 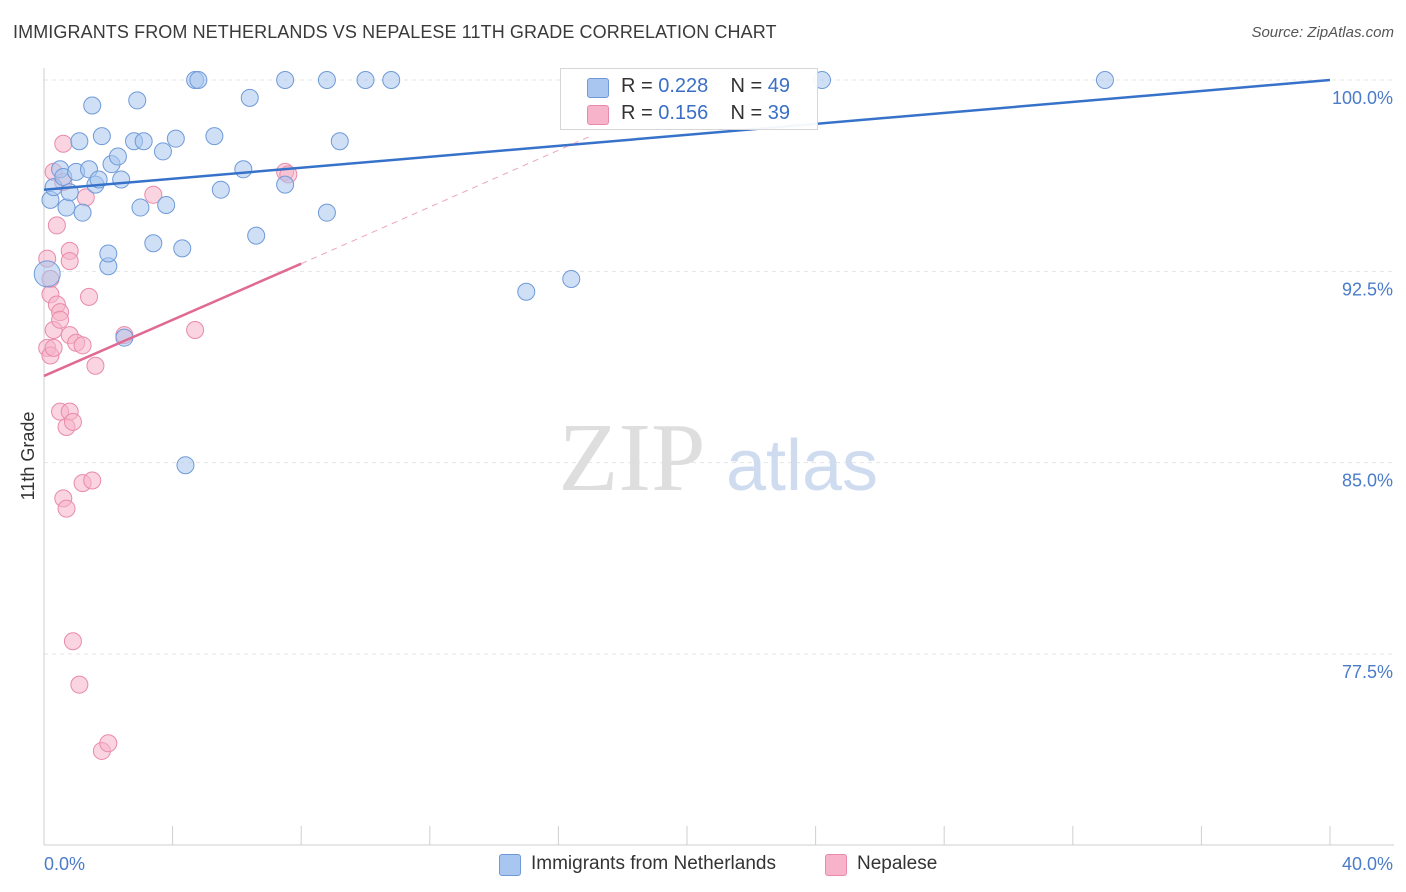 I want to click on bottom-legend-swatch-blue, so click(x=510, y=865).